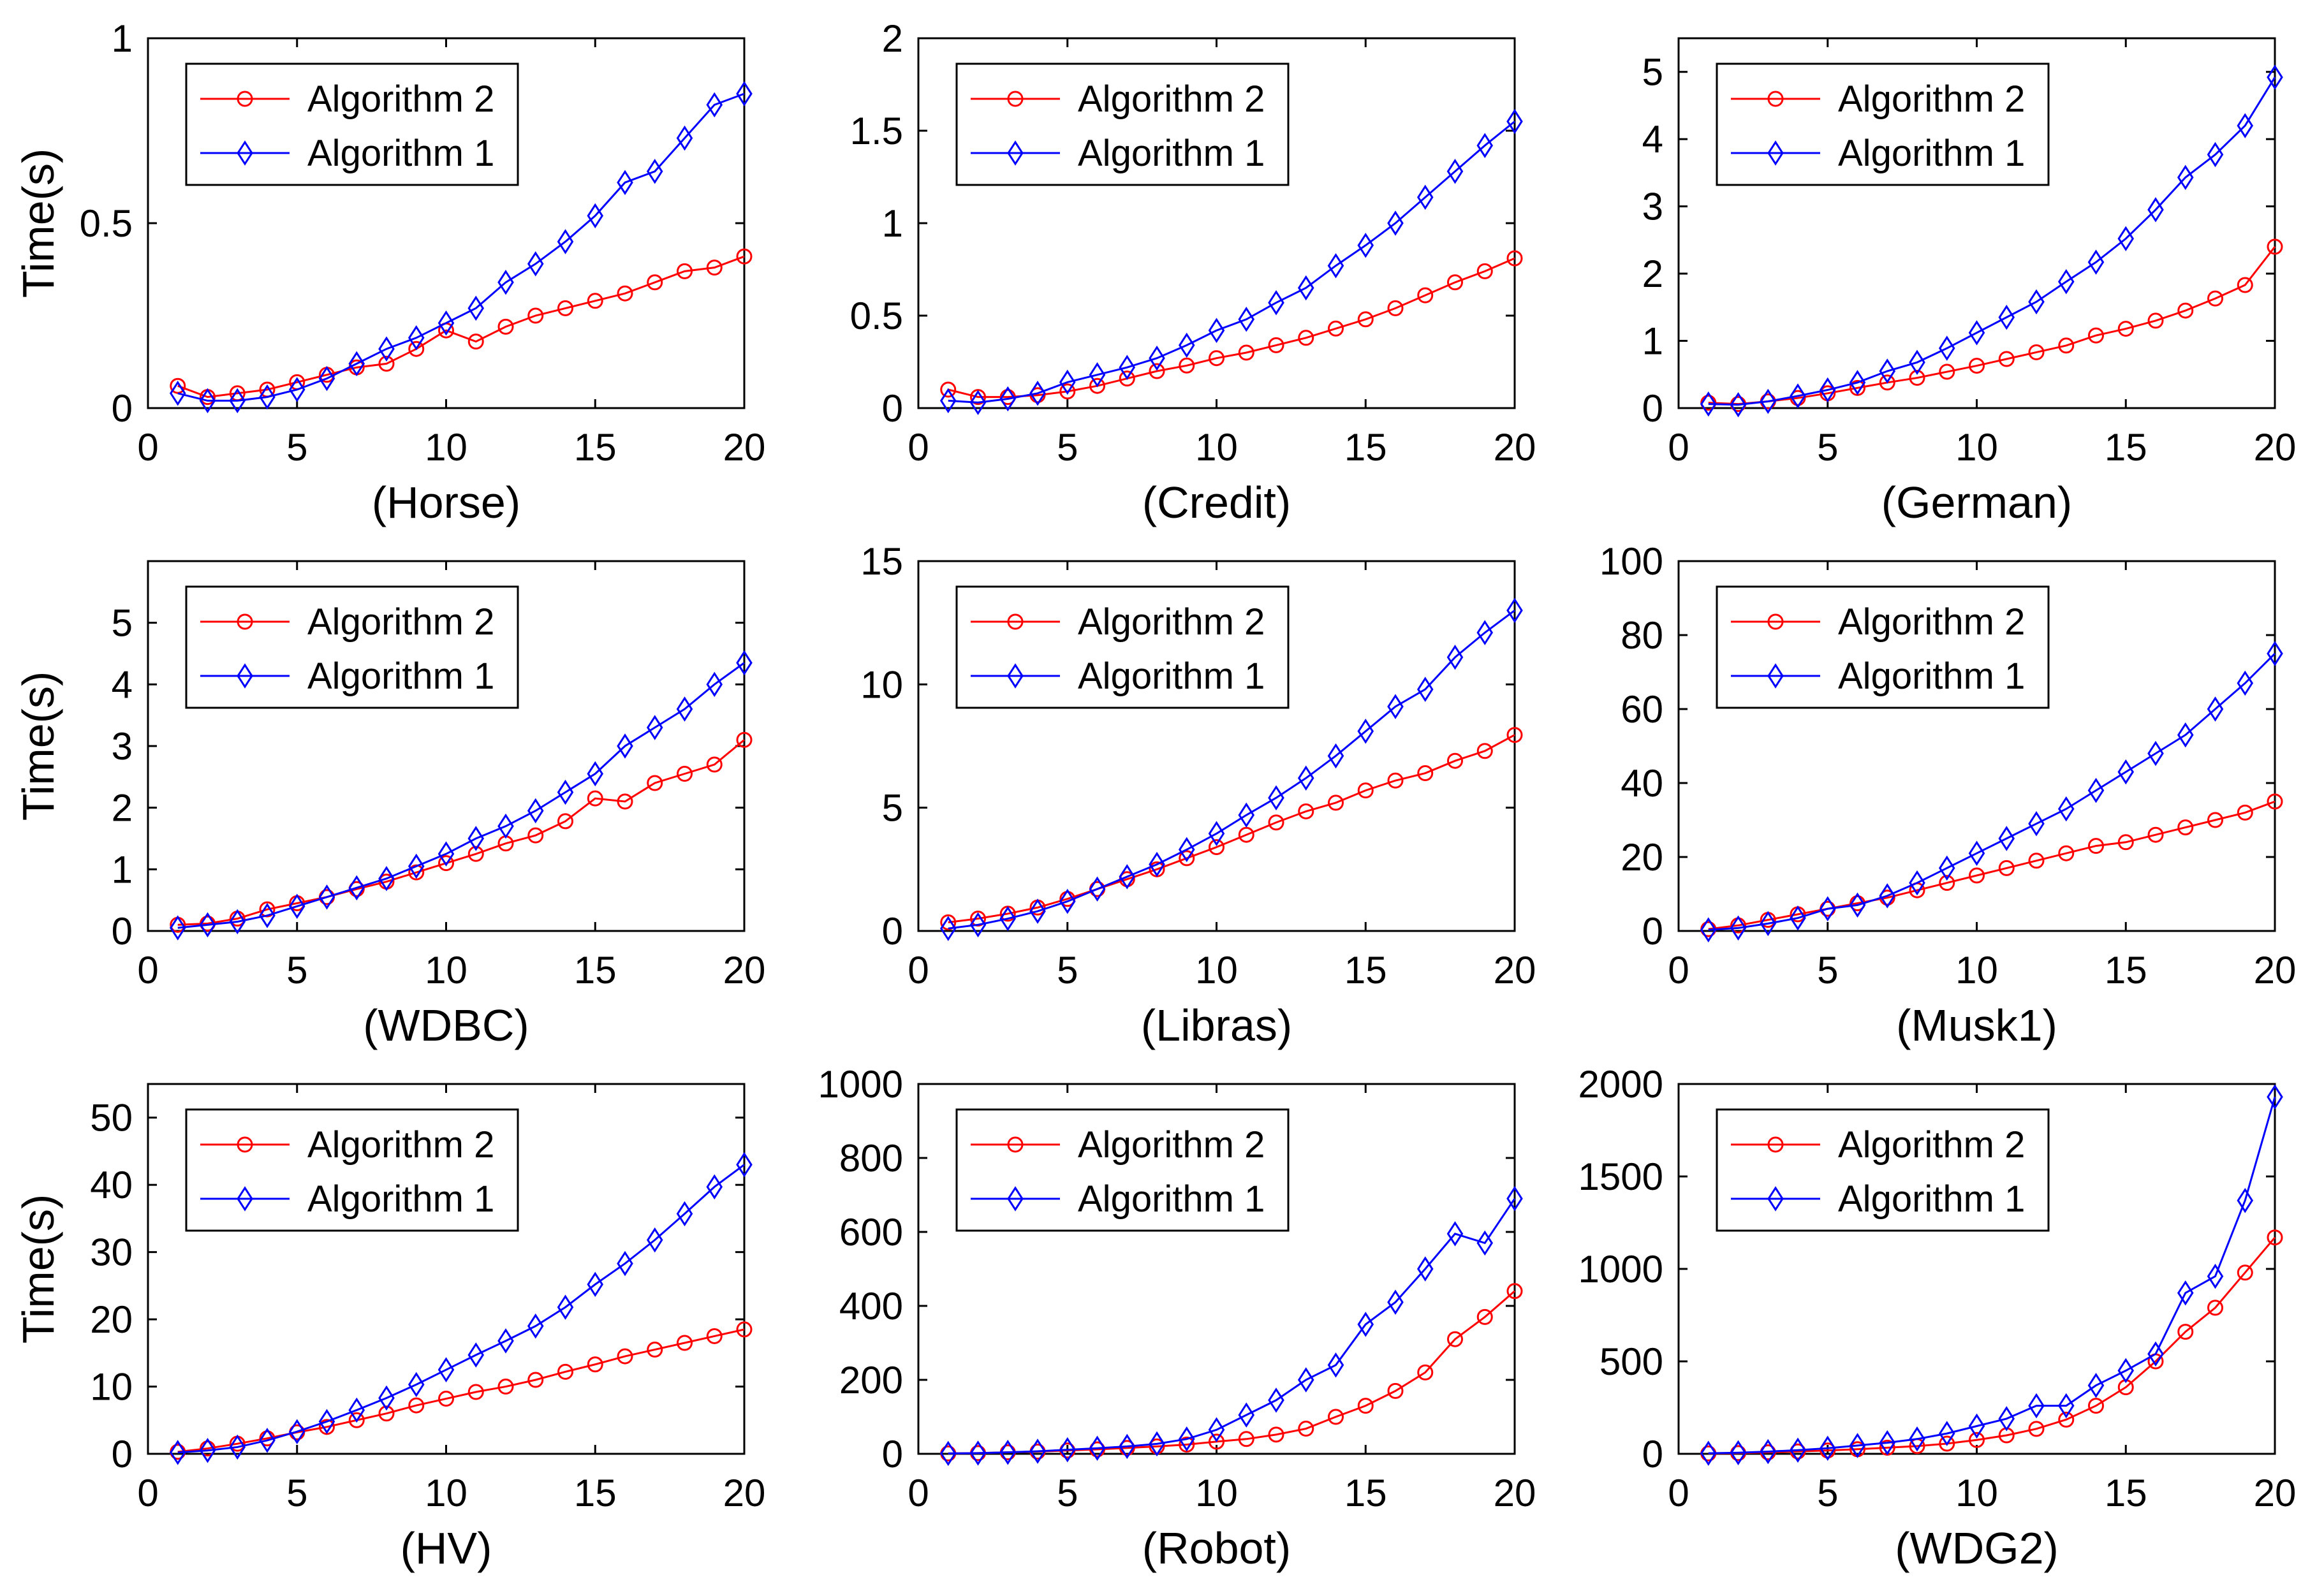 This screenshot has width=2324, height=1589. Describe the element at coordinates (1977, 970) in the screenshot. I see `x-tick-label: 10` at that location.